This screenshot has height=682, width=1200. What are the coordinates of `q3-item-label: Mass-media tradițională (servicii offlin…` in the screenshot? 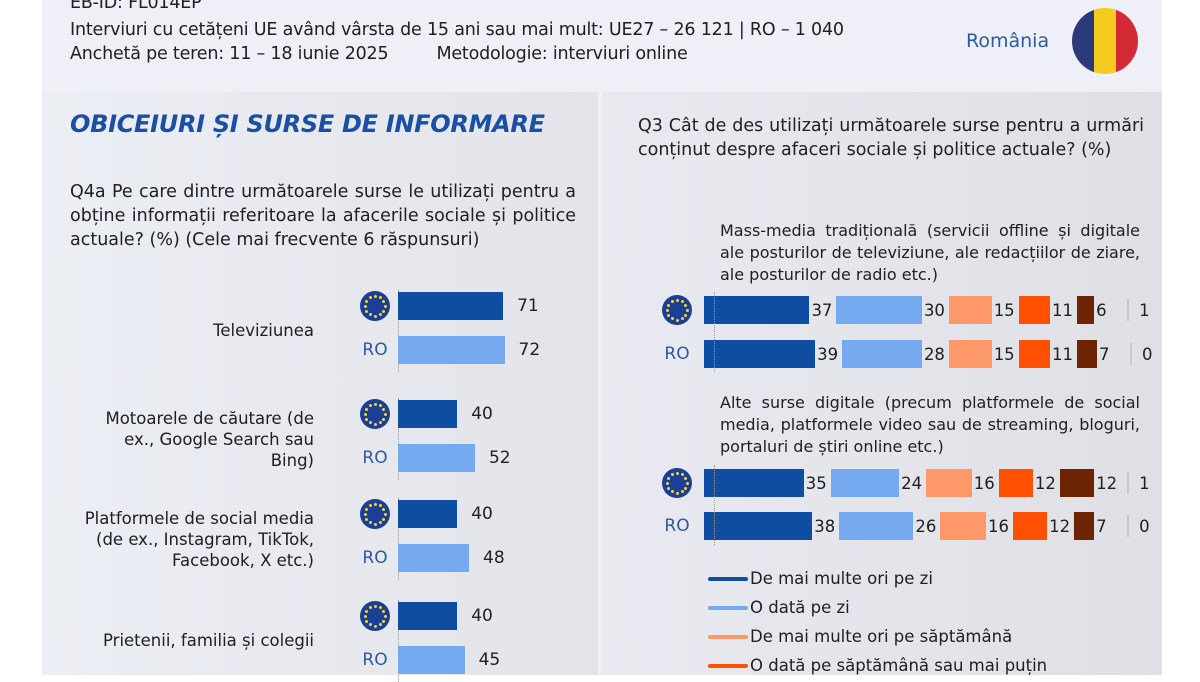 It's located at (930, 252).